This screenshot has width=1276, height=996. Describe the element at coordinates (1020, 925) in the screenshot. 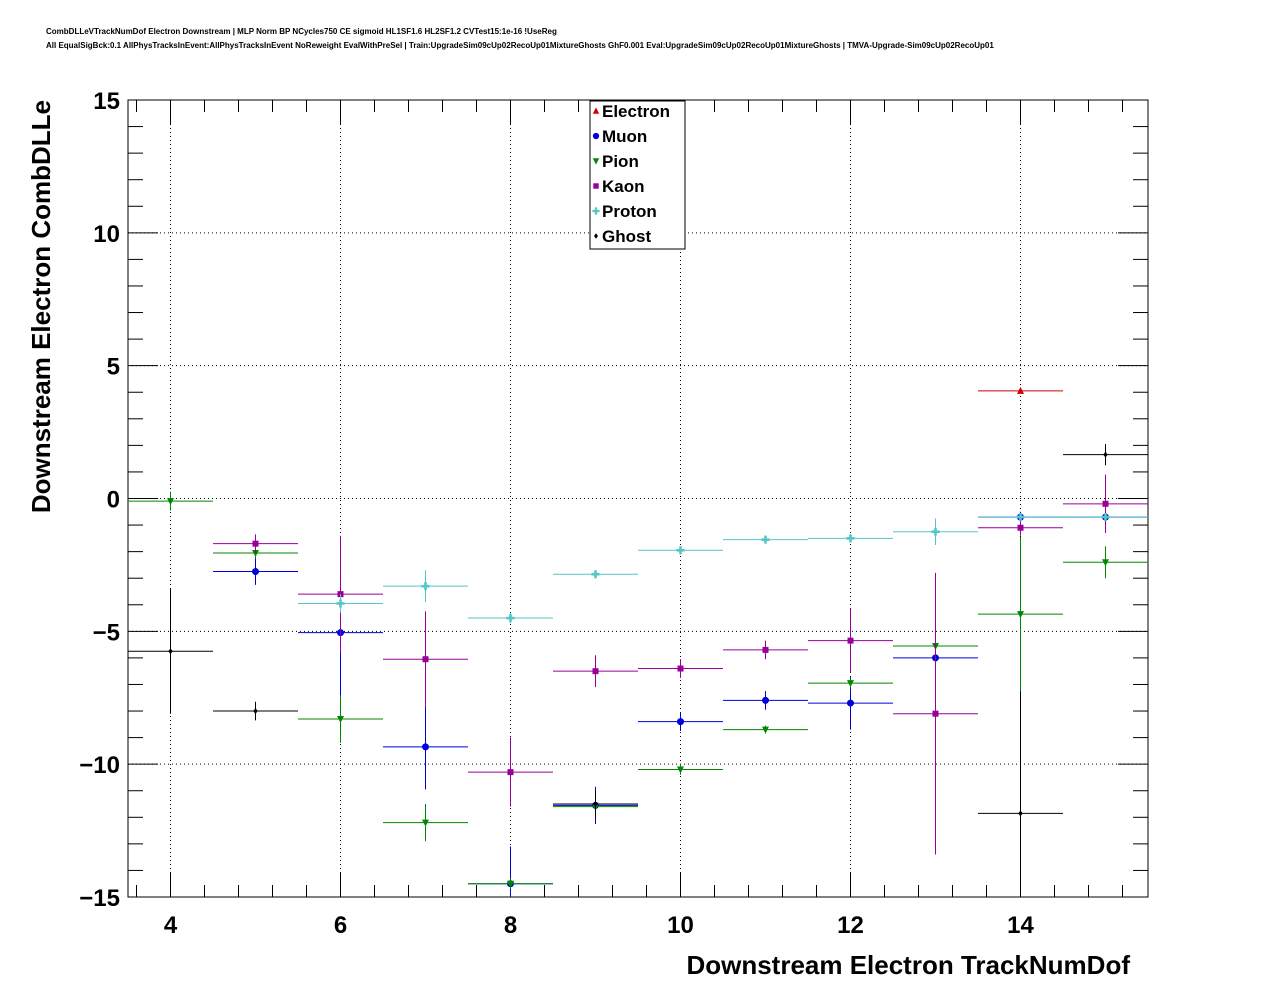

I see `x-tick-label: 14` at that location.